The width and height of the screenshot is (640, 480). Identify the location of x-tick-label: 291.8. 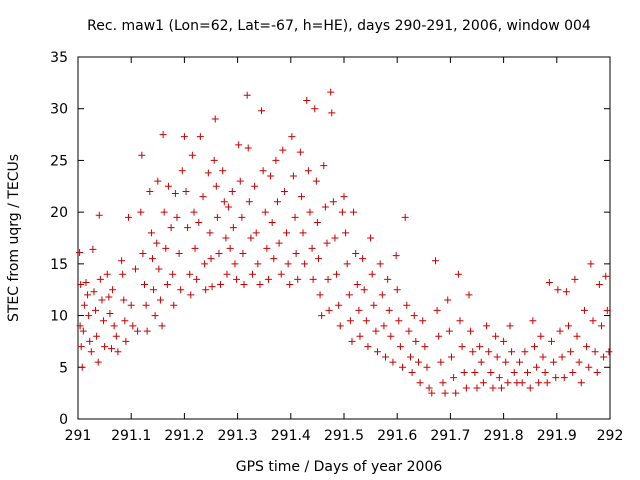
(504, 436).